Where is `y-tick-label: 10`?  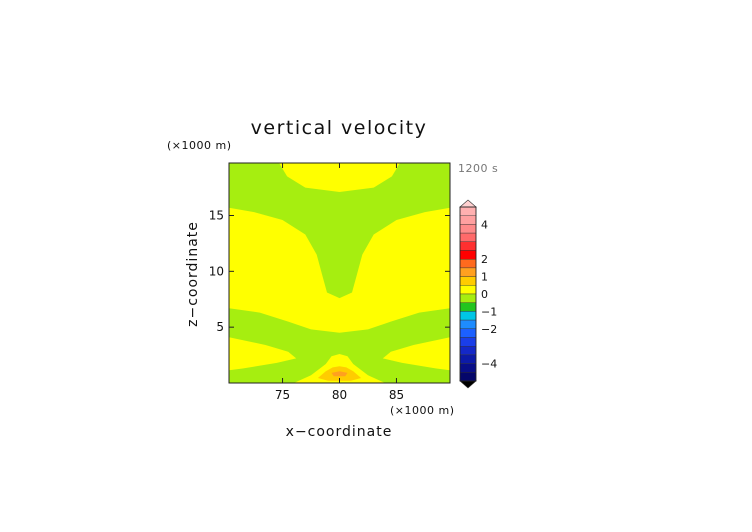
y-tick-label: 10 is located at coordinates (216, 271).